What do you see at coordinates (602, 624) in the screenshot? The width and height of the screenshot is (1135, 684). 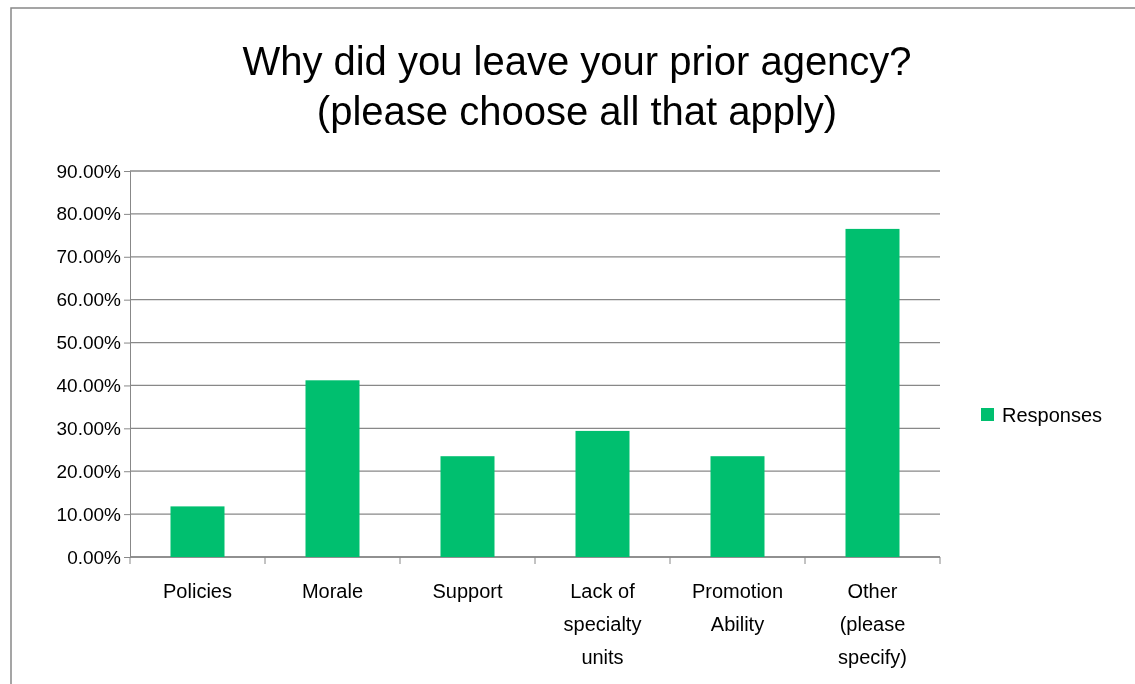 I see `x-tick-label: Lack of specialty units` at bounding box center [602, 624].